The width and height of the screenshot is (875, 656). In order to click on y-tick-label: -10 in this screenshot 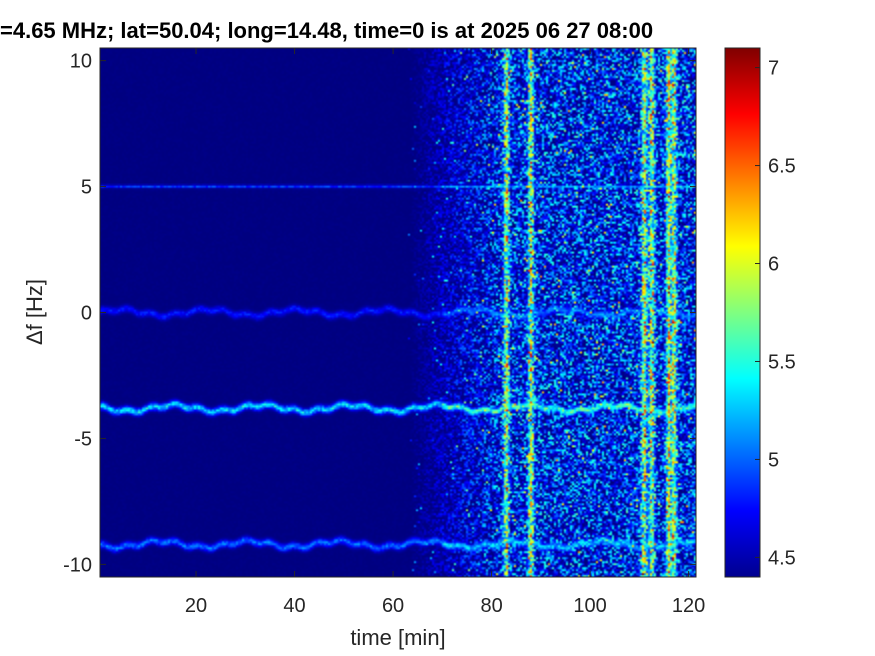, I will do `click(77, 565)`.